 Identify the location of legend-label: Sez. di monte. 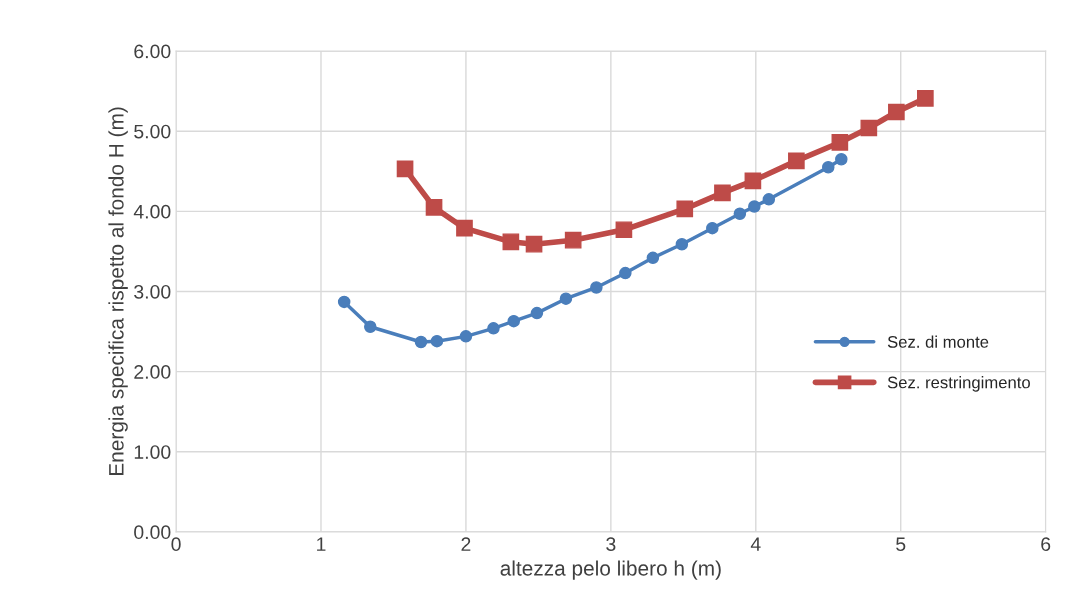
(938, 341).